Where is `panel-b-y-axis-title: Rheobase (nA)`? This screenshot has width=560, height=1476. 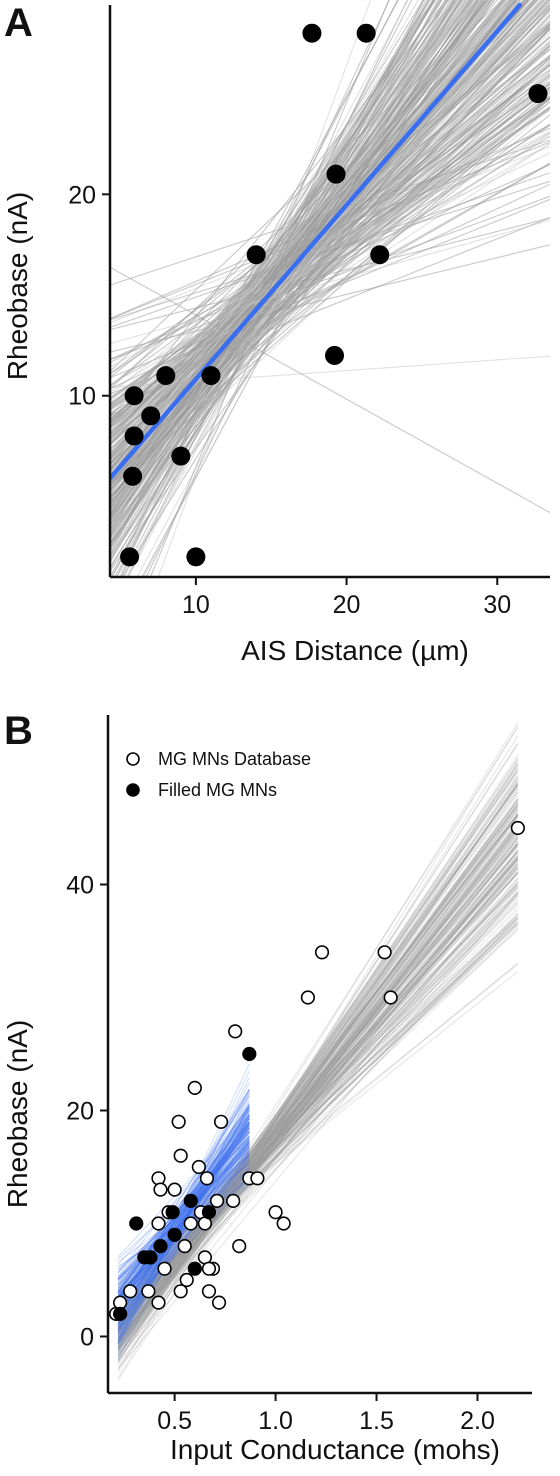 panel-b-y-axis-title: Rheobase (nA) is located at coordinates (17, 1114).